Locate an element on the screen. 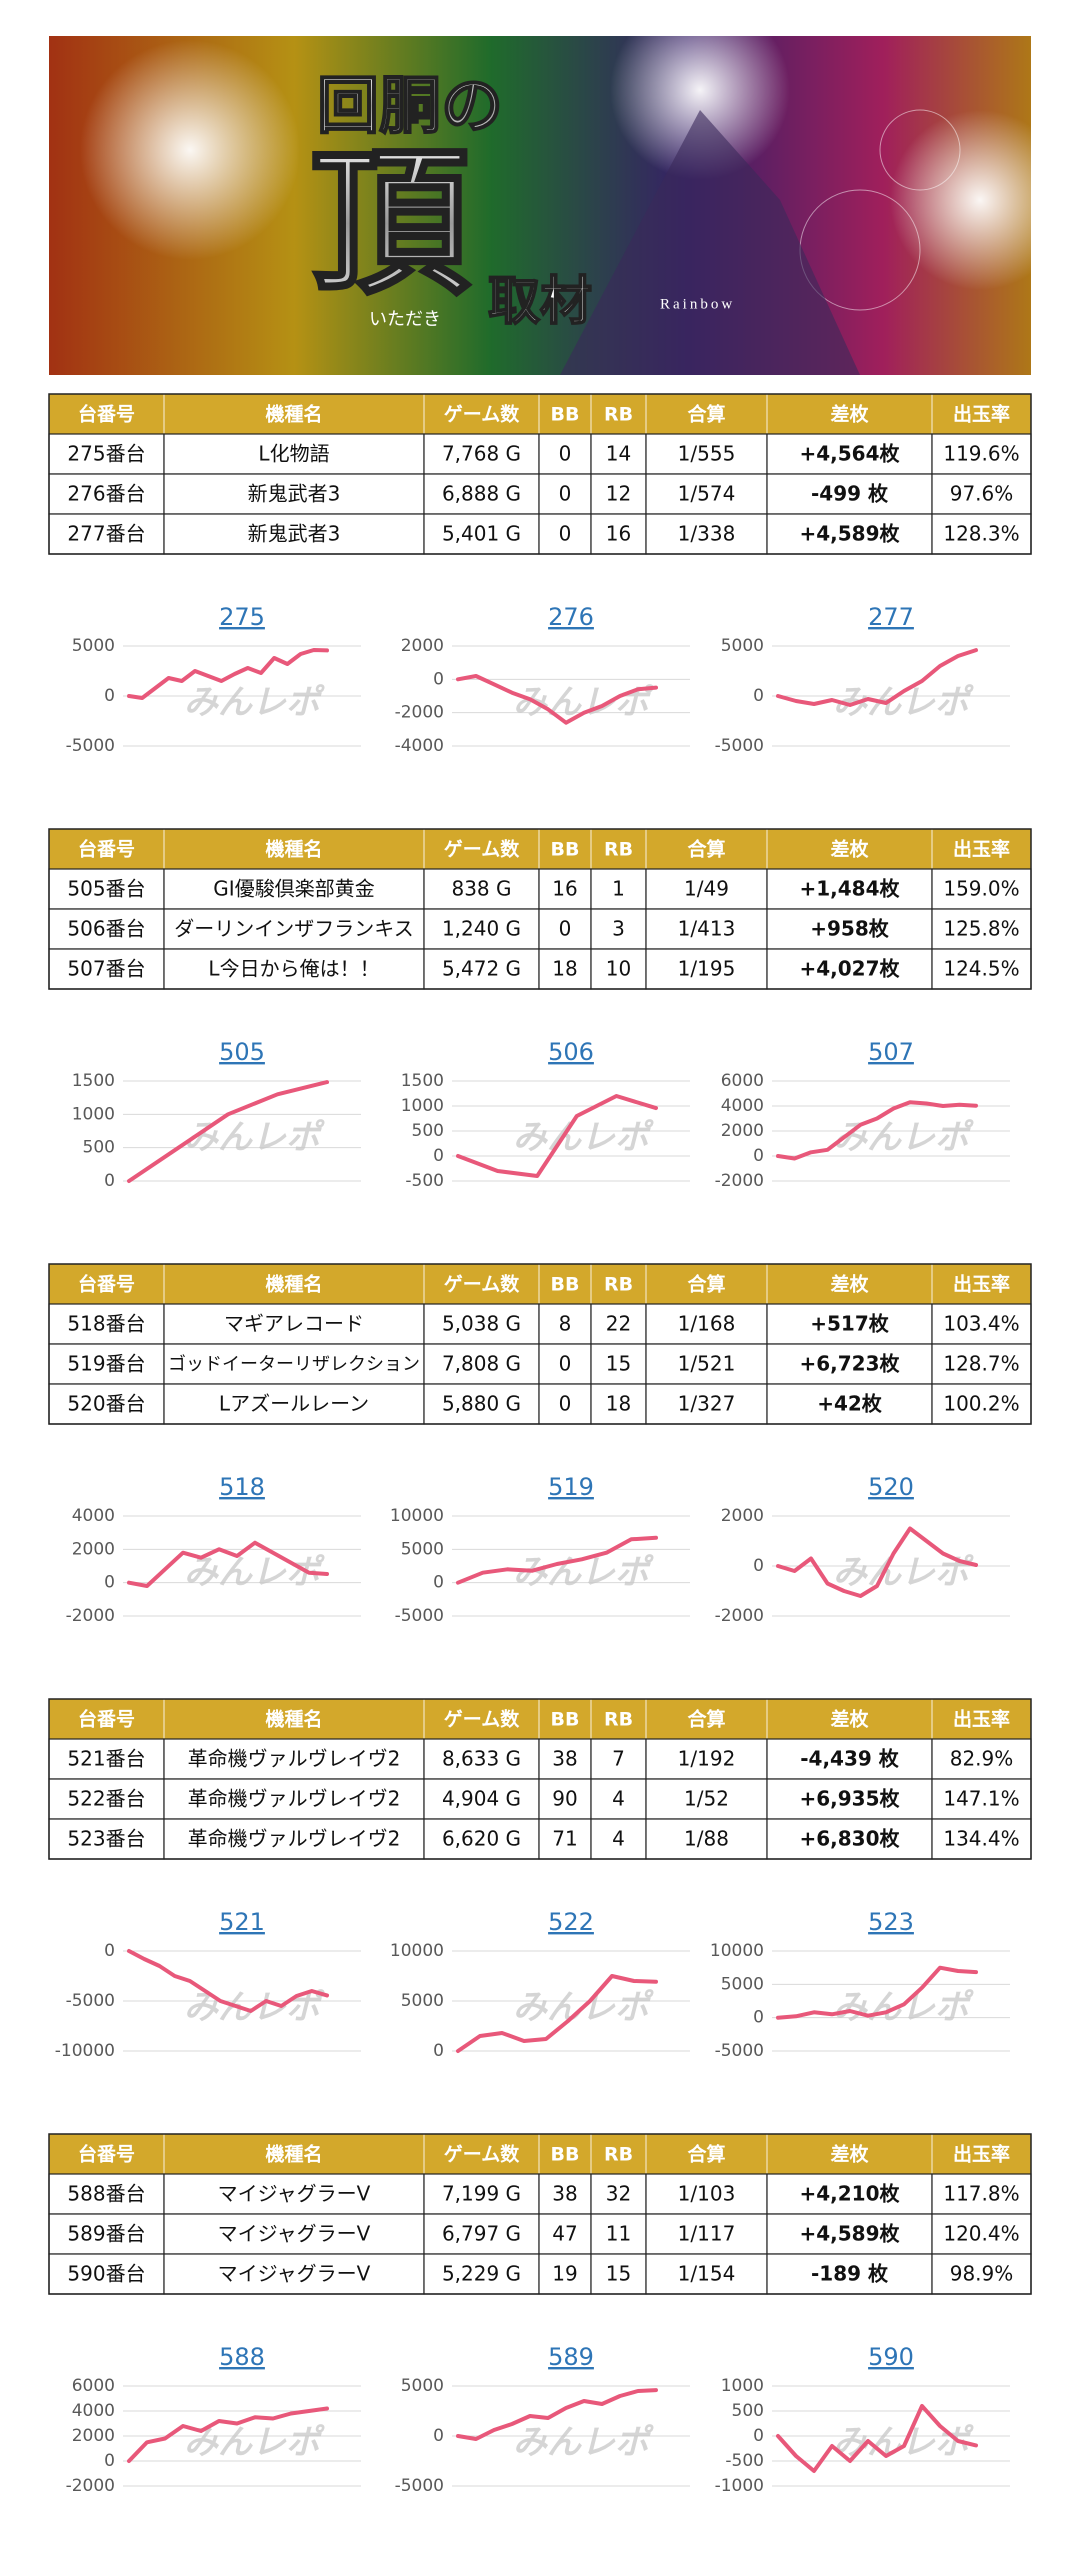  chart-title: 518 is located at coordinates (242, 1487).